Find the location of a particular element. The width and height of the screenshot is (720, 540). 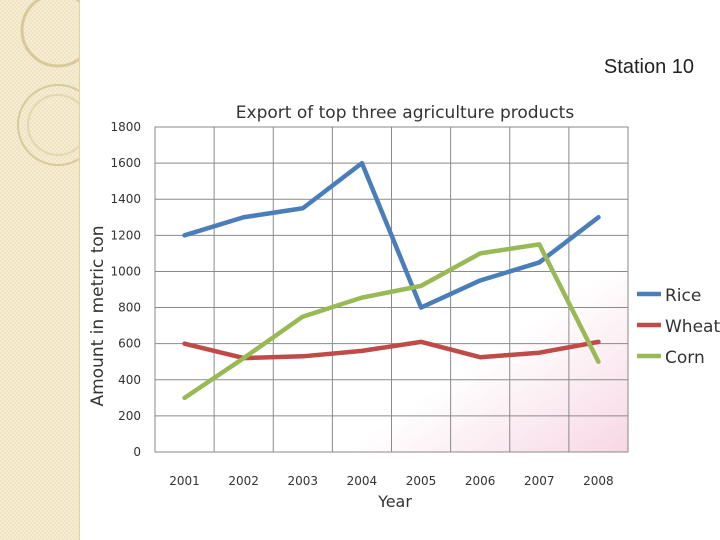

y-tick-label: 1400 is located at coordinates (125, 199).